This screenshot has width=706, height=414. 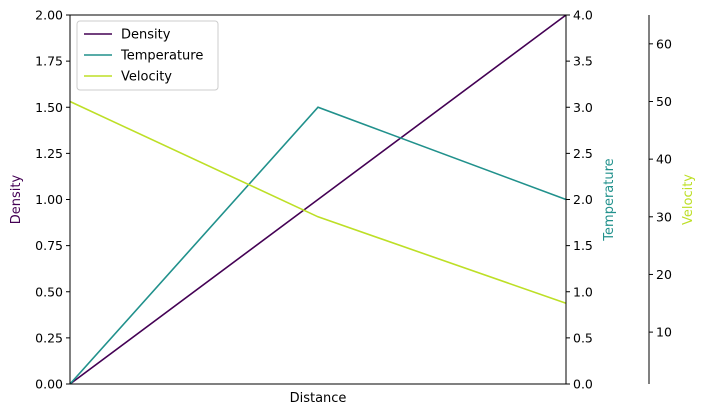 What do you see at coordinates (664, 216) in the screenshot?
I see `velocity-tick-label: 30` at bounding box center [664, 216].